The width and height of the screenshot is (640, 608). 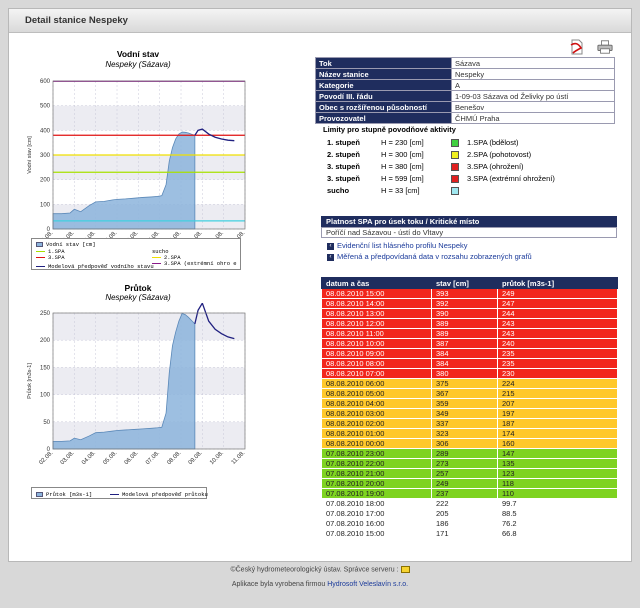 What do you see at coordinates (138, 297) in the screenshot?
I see `chart2-subtitle: Nespeky (Sázava)` at bounding box center [138, 297].